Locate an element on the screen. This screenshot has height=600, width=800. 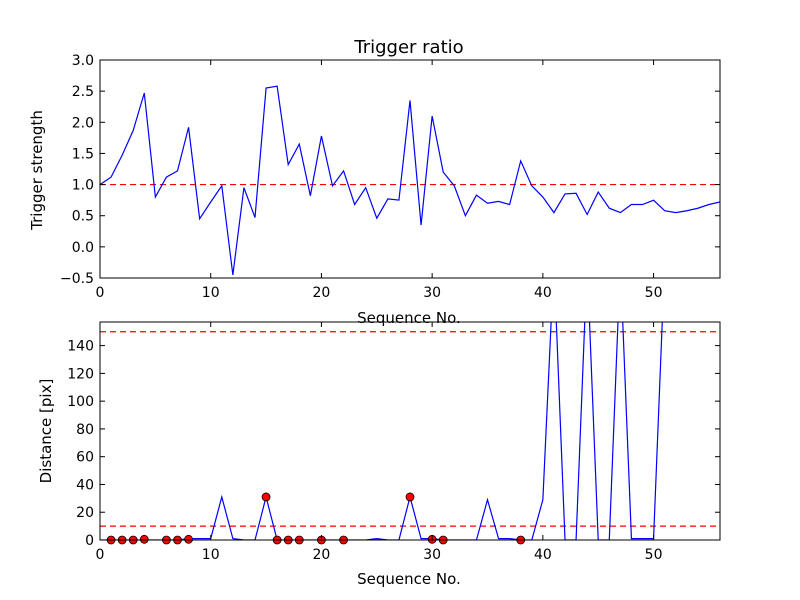
y-tick-label: 0 is located at coordinates (89, 541).